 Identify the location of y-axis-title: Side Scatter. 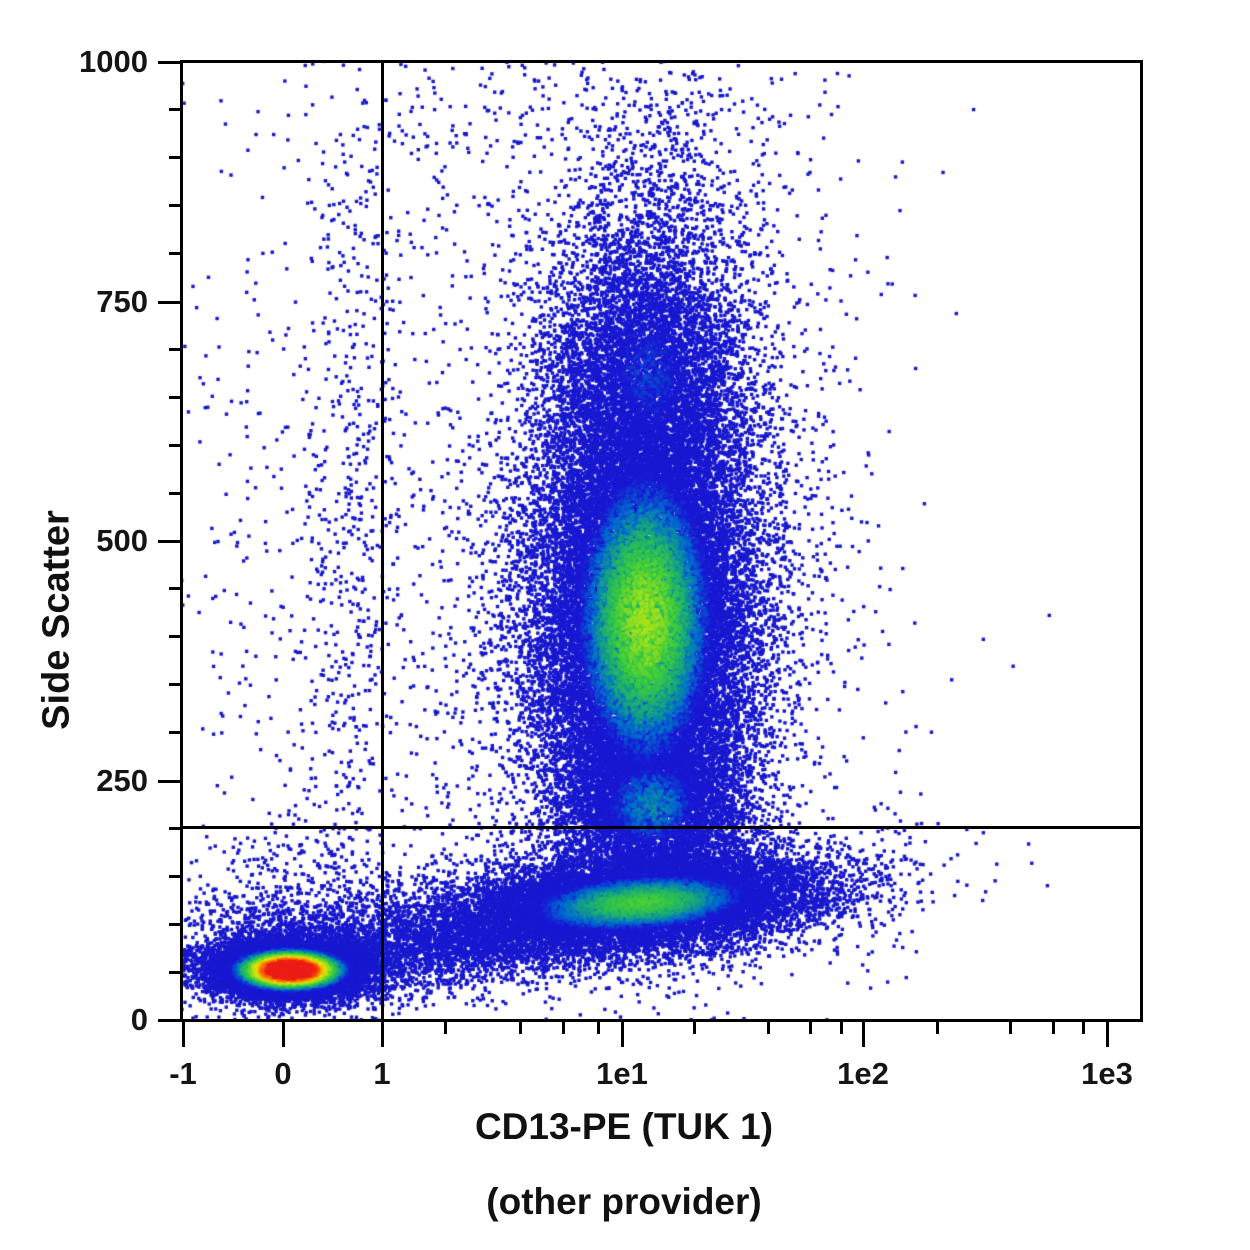
(56, 620).